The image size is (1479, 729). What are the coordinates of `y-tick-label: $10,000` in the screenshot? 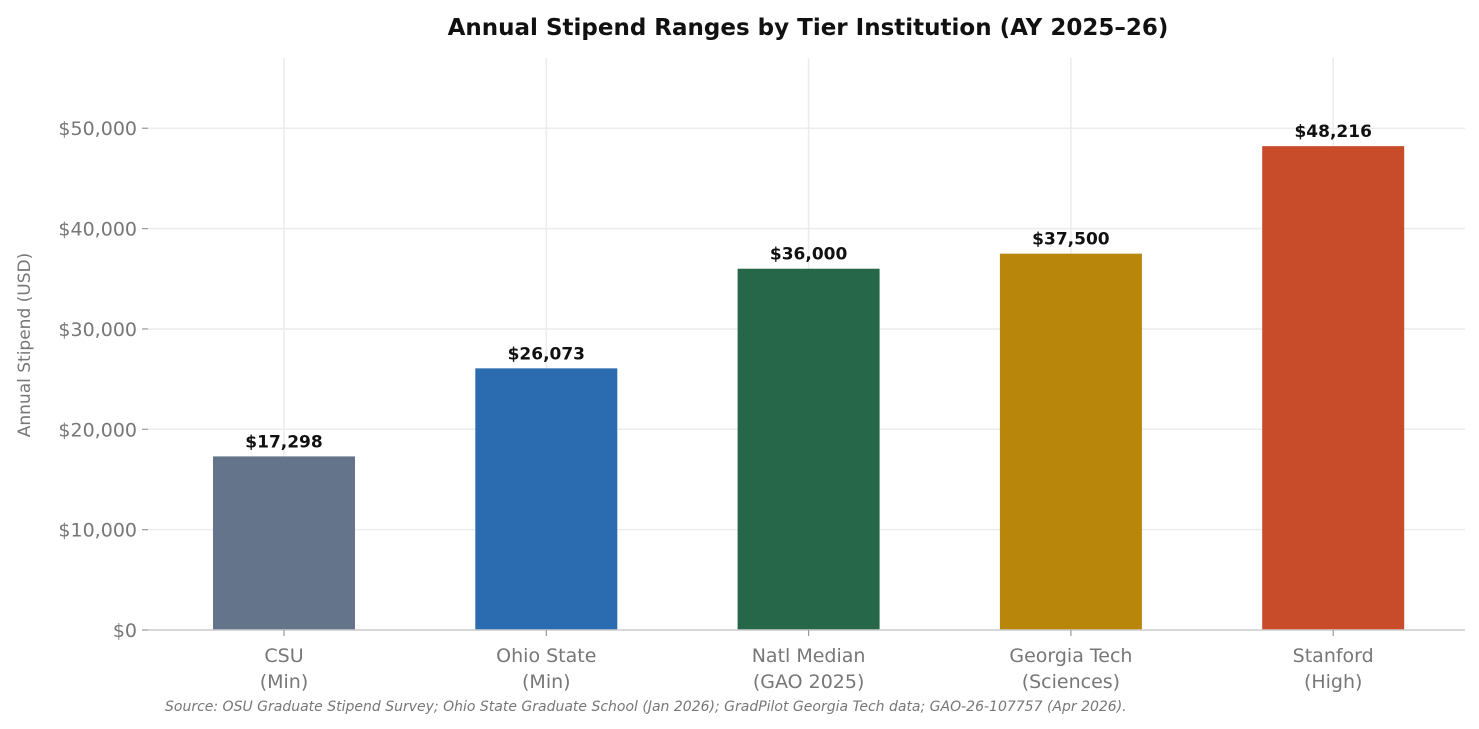 It's located at (97, 531).